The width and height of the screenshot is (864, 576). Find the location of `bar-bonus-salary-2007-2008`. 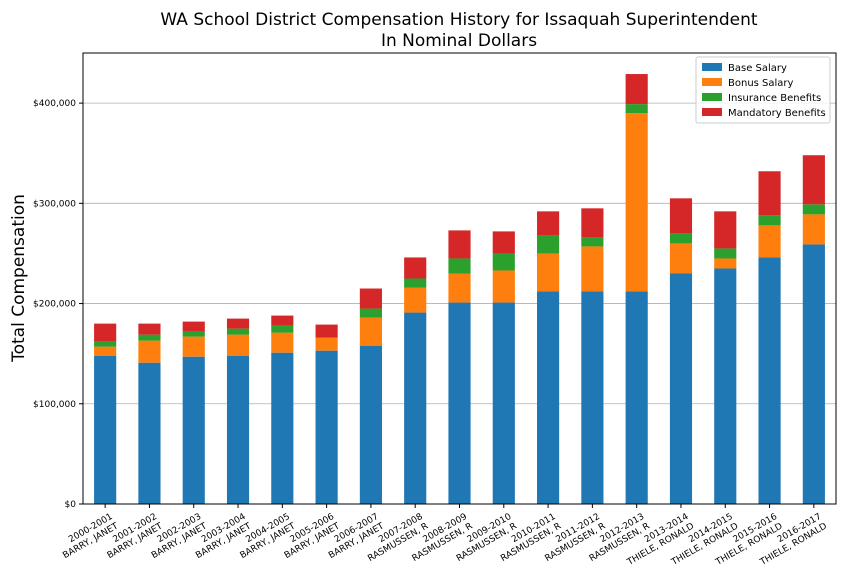

bar-bonus-salary-2007-2008 is located at coordinates (415, 300).